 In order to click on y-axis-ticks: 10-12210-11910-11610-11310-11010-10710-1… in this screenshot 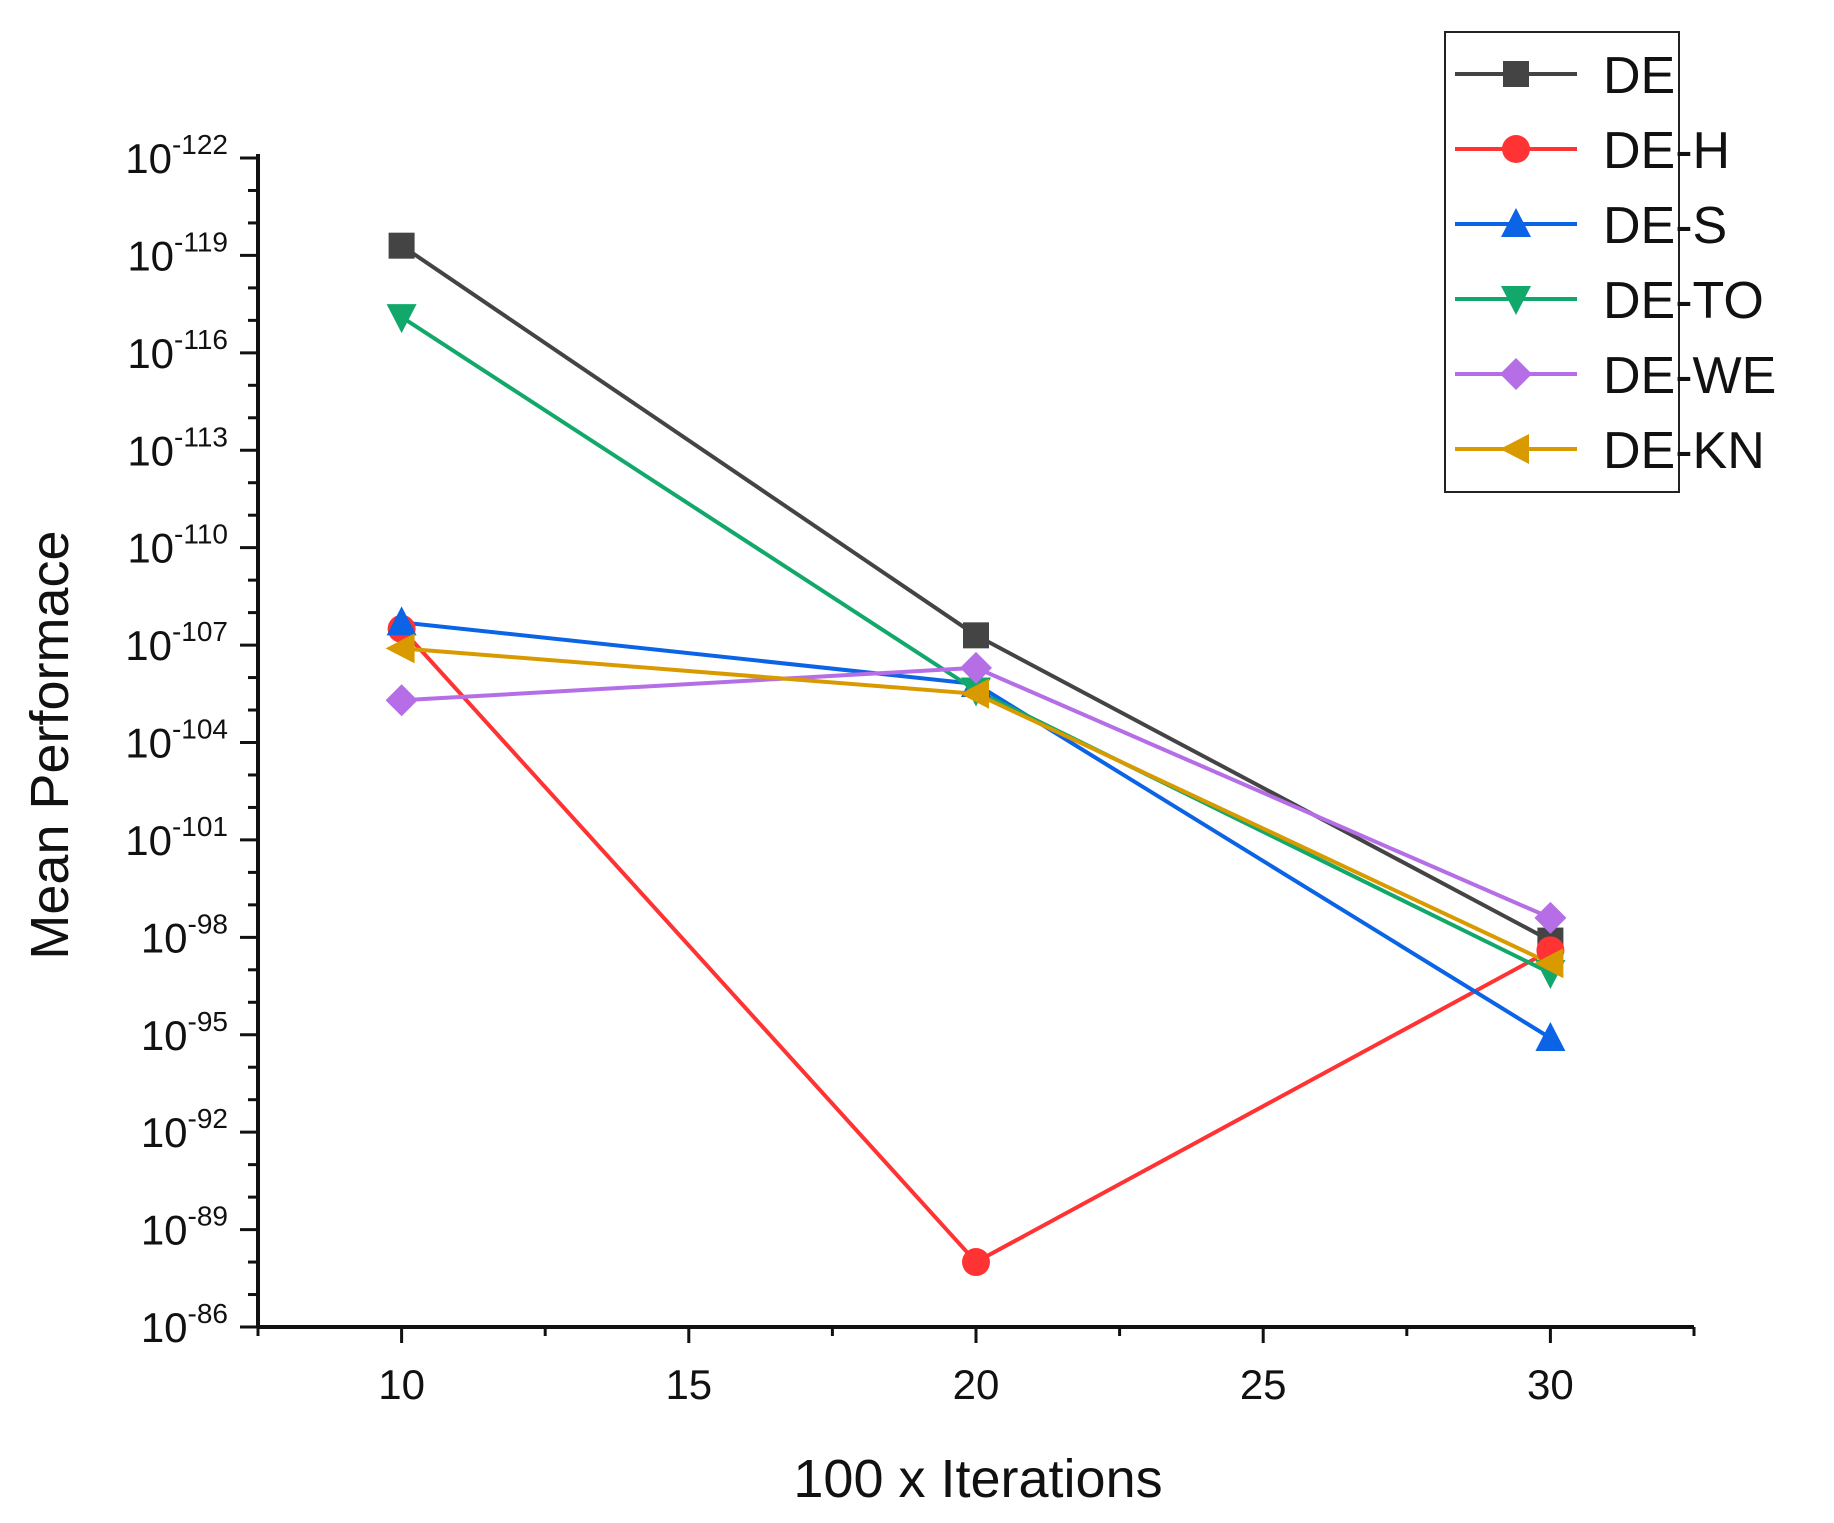, I will do `click(191, 740)`.